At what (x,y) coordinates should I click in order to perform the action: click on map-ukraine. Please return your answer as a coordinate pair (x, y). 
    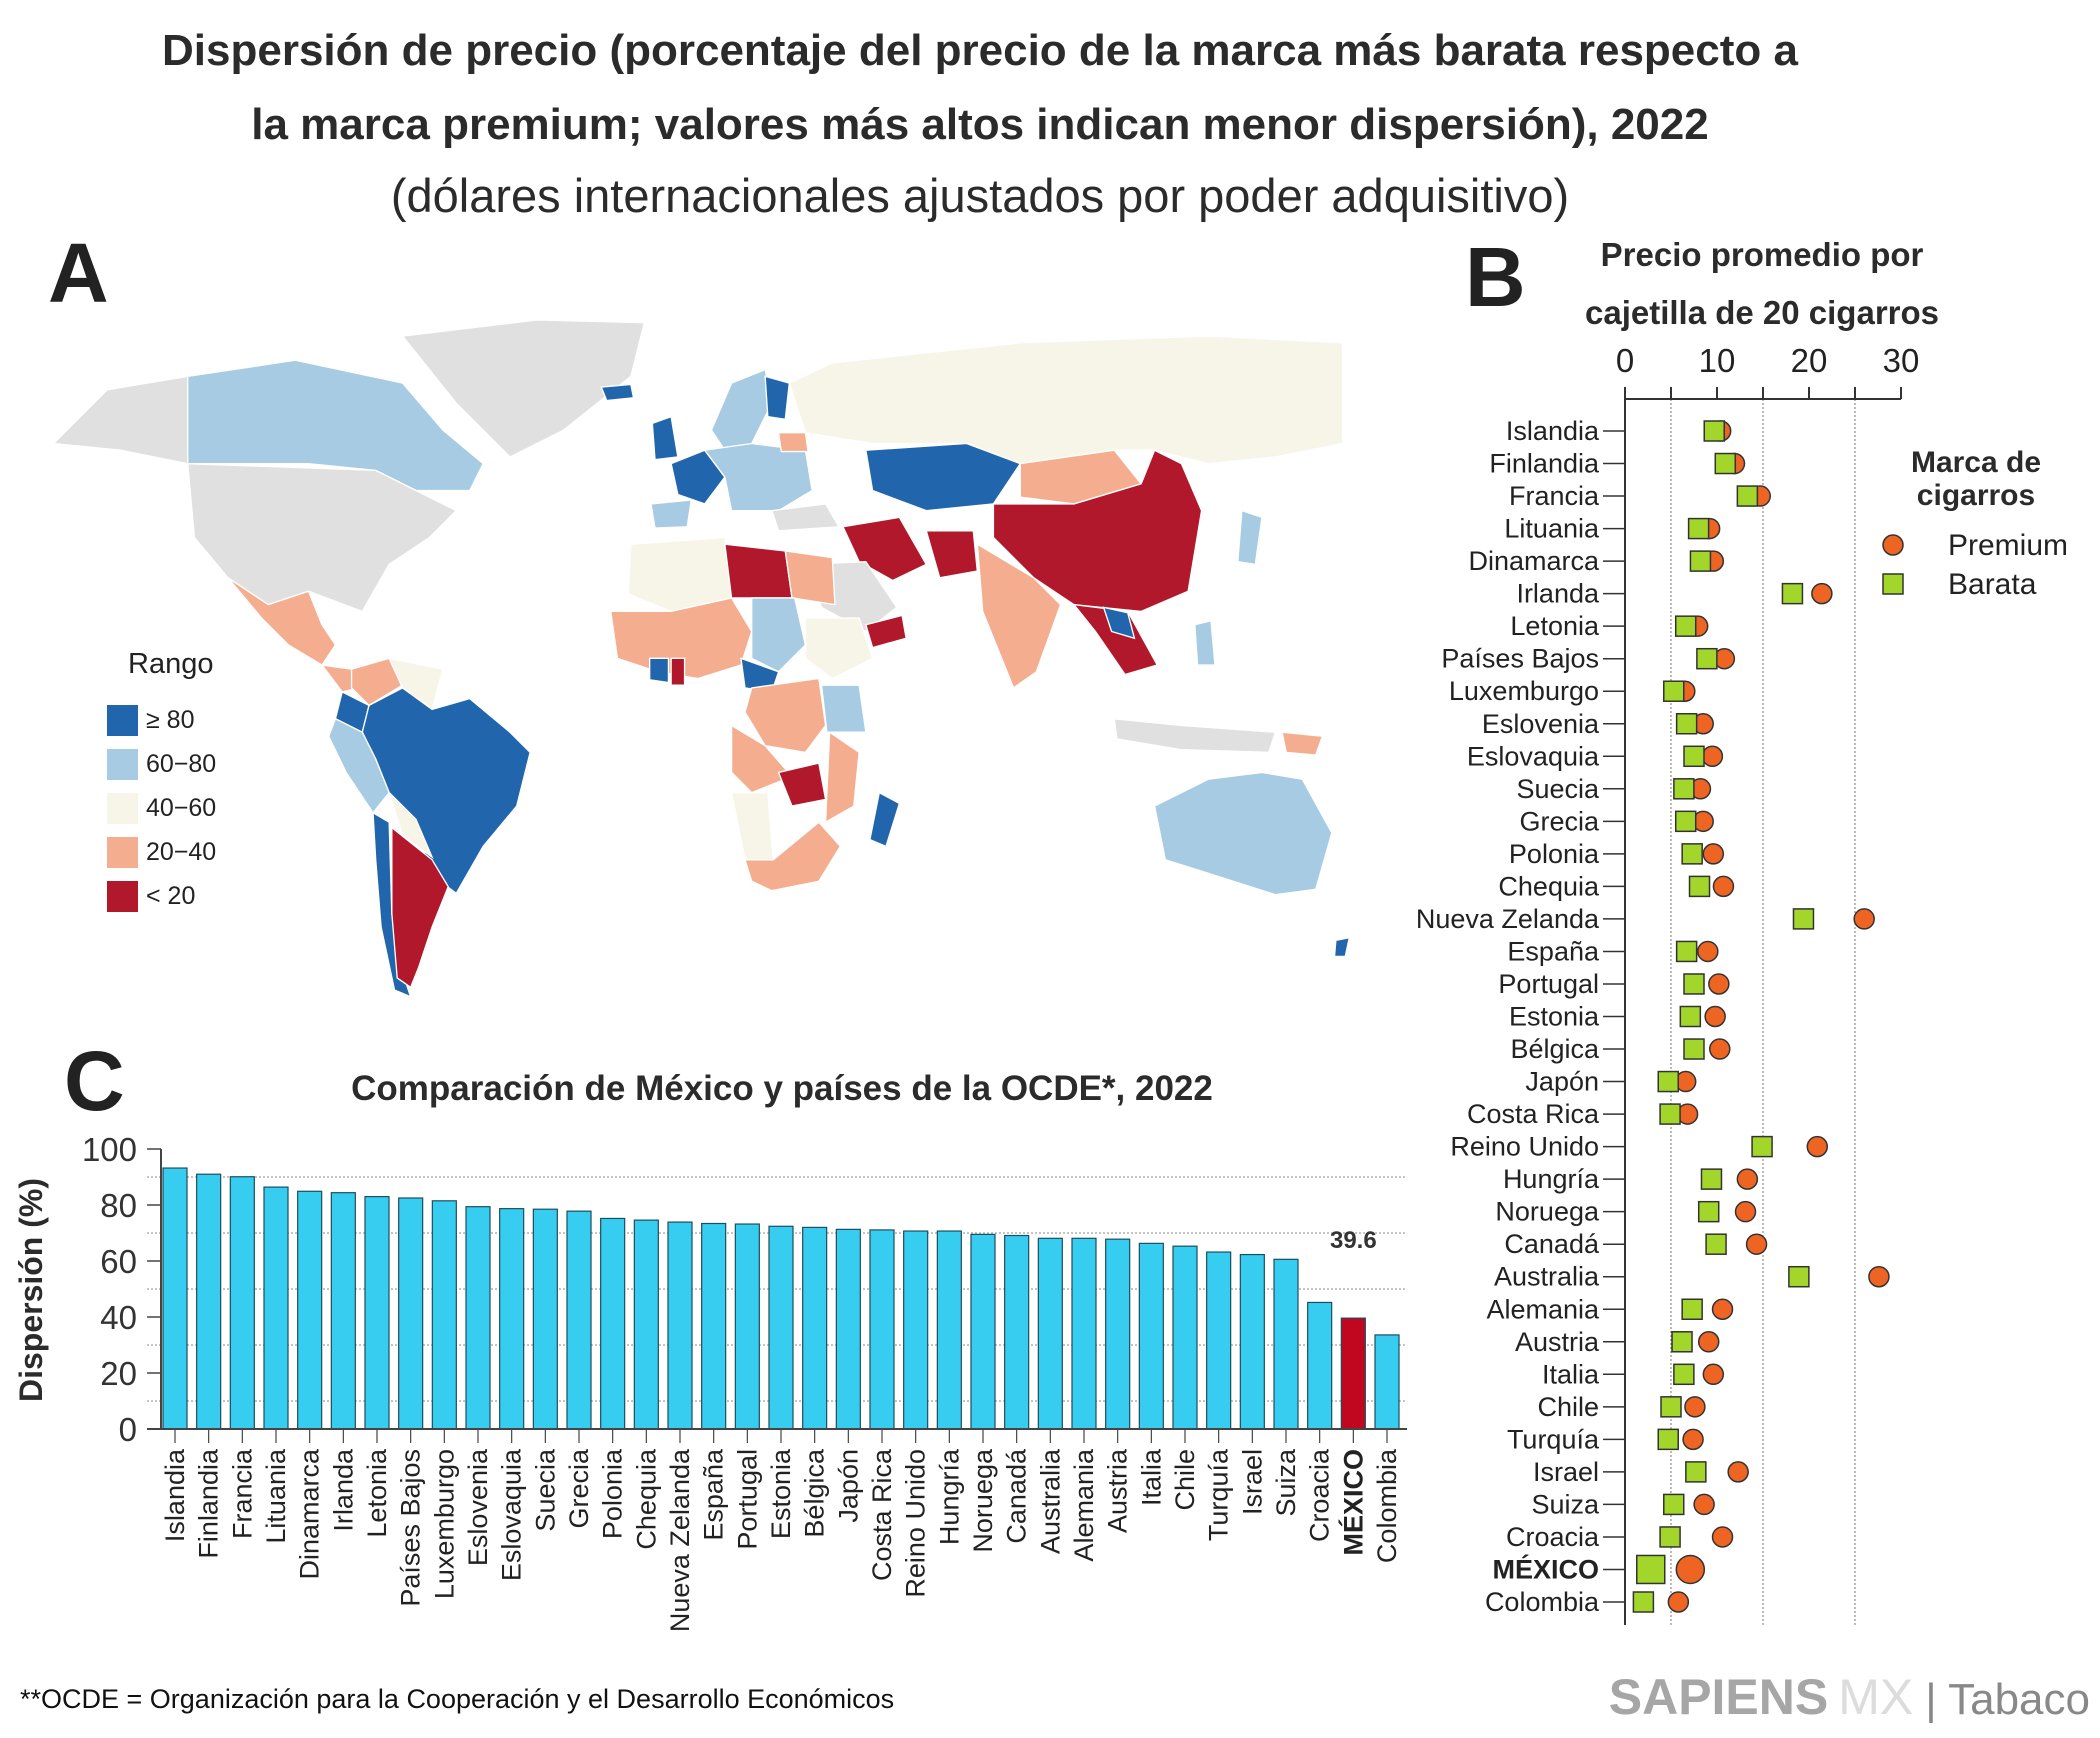
    Looking at the image, I should click on (793, 442).